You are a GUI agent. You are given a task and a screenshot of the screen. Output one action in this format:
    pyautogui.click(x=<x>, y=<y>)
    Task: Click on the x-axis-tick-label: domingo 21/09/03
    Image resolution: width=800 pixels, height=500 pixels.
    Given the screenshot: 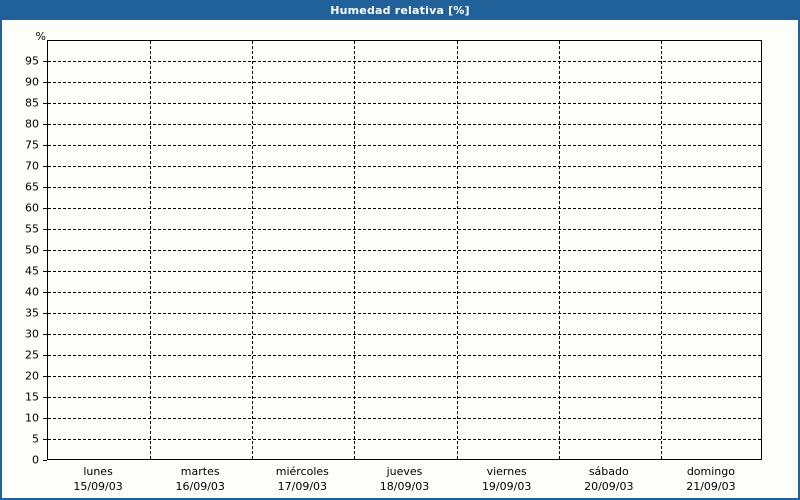 What is the action you would take?
    pyautogui.click(x=711, y=479)
    